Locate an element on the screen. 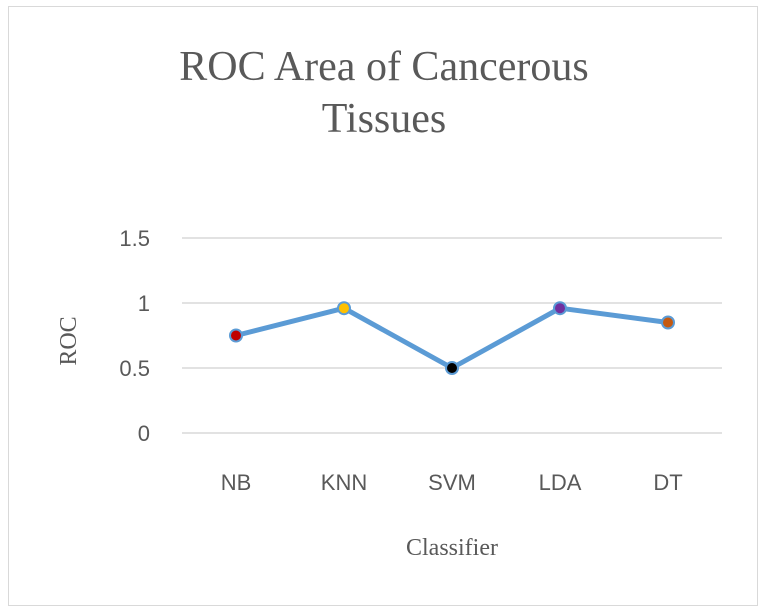 The image size is (768, 616). series-line is located at coordinates (452, 338).